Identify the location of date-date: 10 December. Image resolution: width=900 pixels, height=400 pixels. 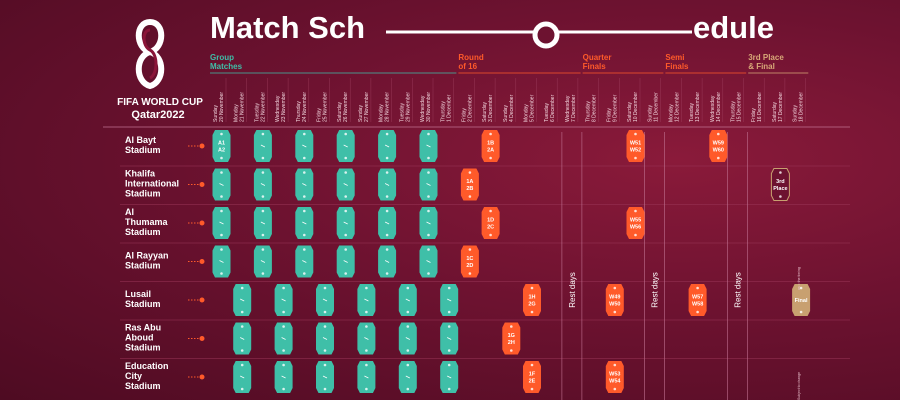
(636, 107).